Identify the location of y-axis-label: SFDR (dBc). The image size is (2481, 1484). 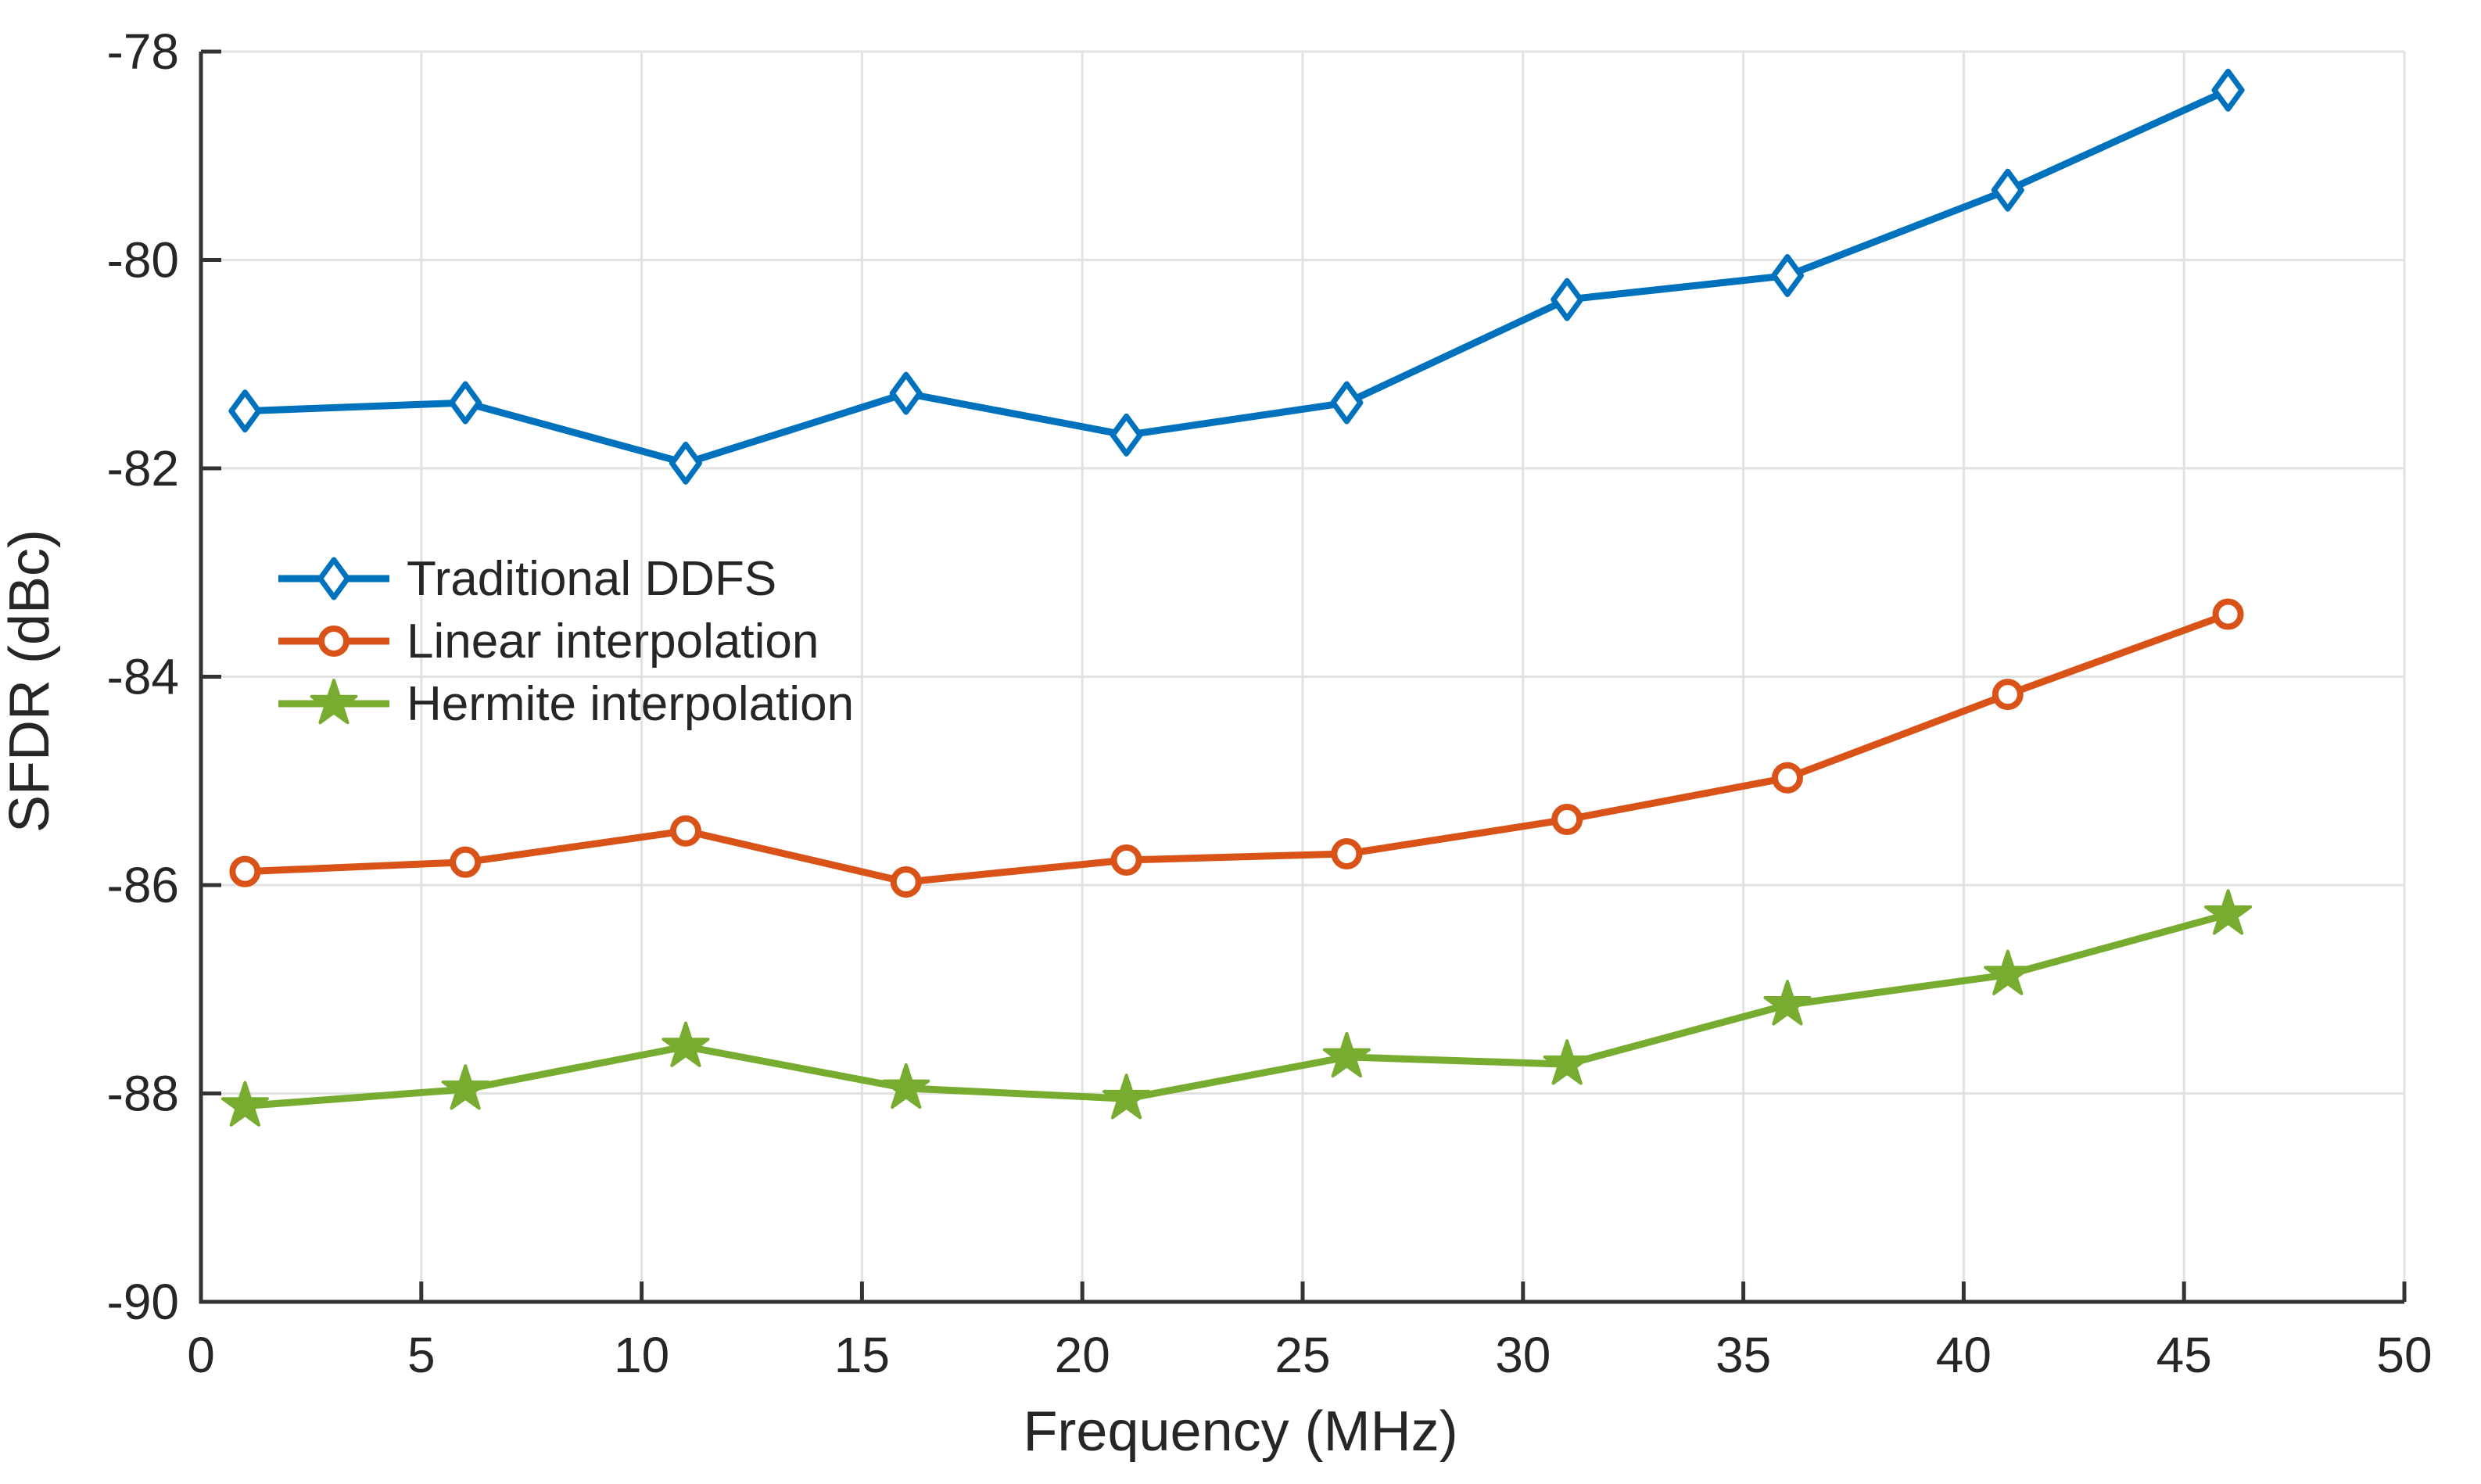
(31, 681).